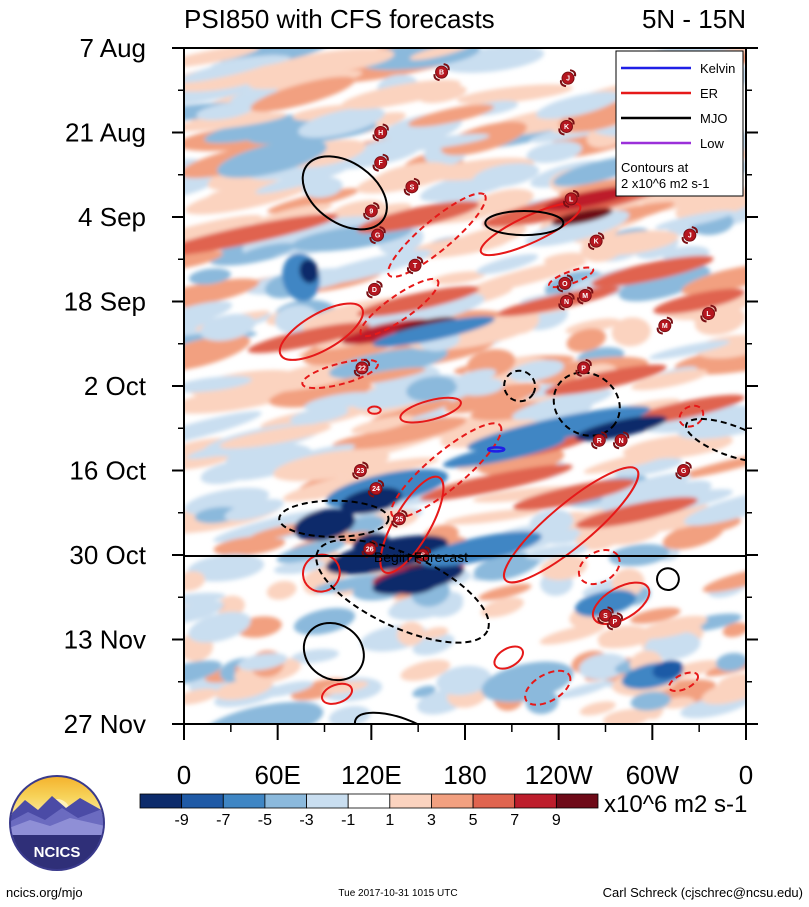 The image size is (809, 907). What do you see at coordinates (679, 123) in the screenshot?
I see `legend-box` at bounding box center [679, 123].